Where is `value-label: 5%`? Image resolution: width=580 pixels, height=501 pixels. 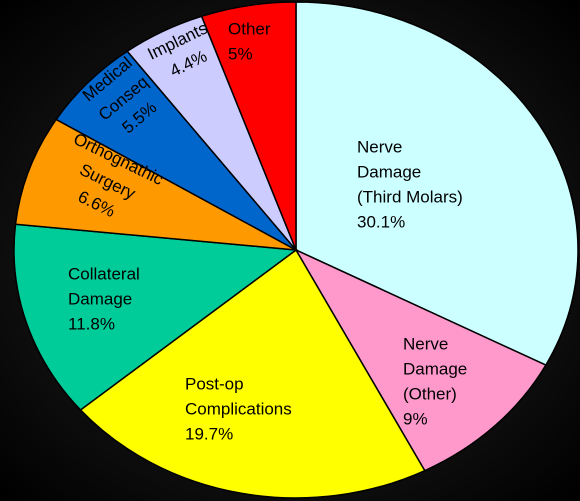 value-label: 5% is located at coordinates (240, 53).